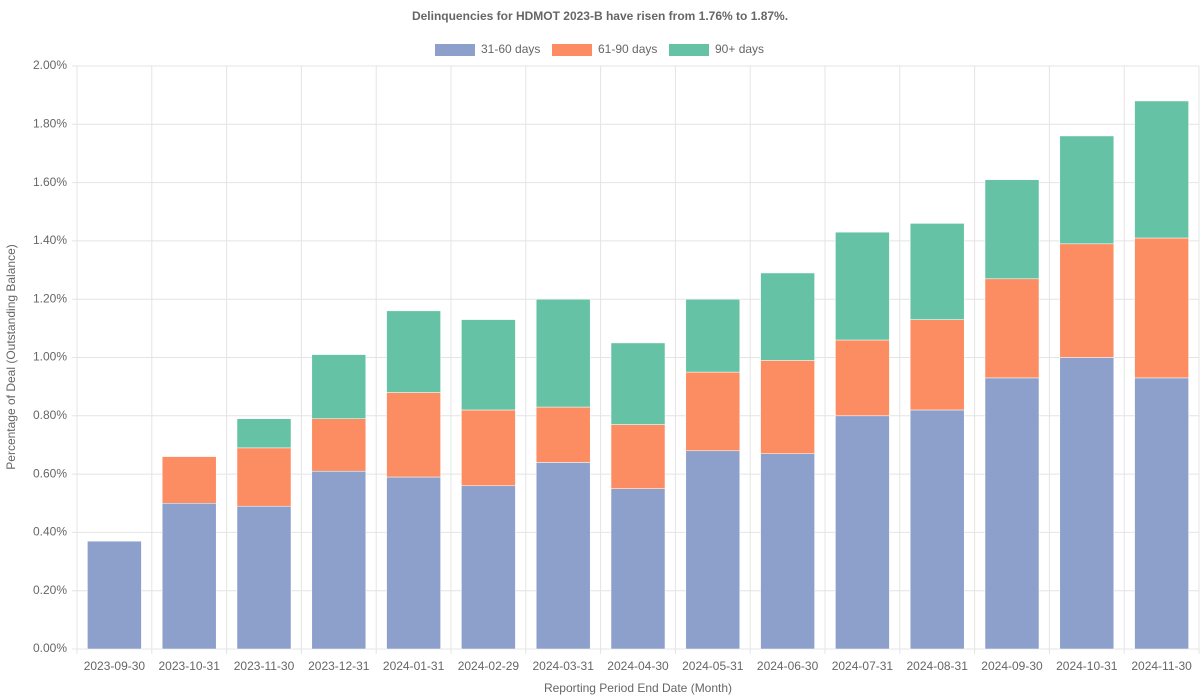 The width and height of the screenshot is (1200, 700). What do you see at coordinates (638, 666) in the screenshot?
I see `x-tick-label: 2024-04-30` at bounding box center [638, 666].